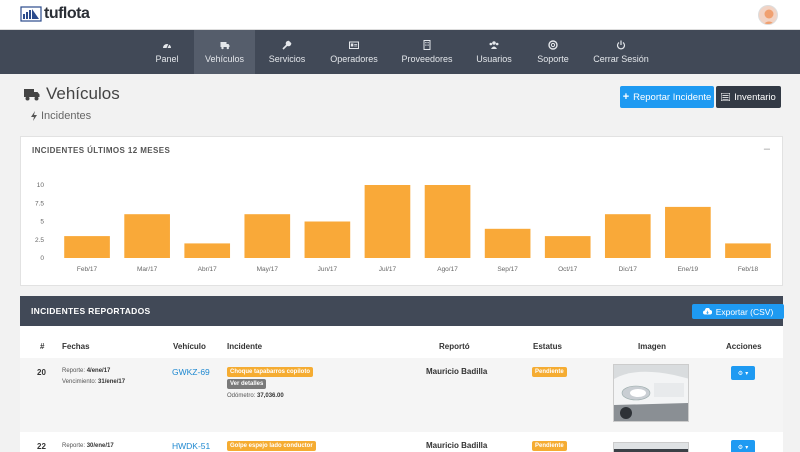  I want to click on nav-vehiculos-label: Vehículos, so click(224, 59).